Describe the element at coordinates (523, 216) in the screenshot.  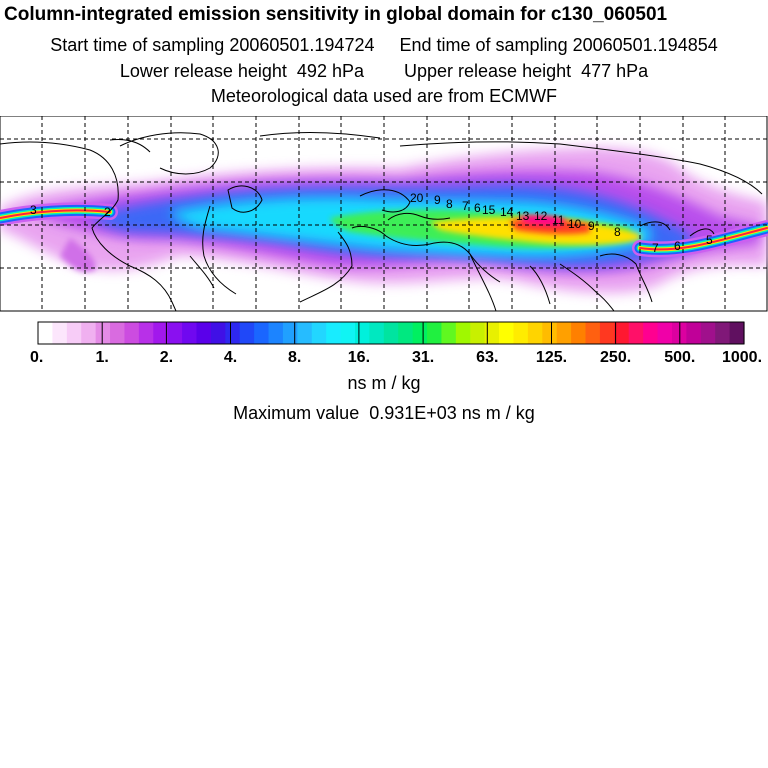
I see `trajectory-label: 13` at that location.